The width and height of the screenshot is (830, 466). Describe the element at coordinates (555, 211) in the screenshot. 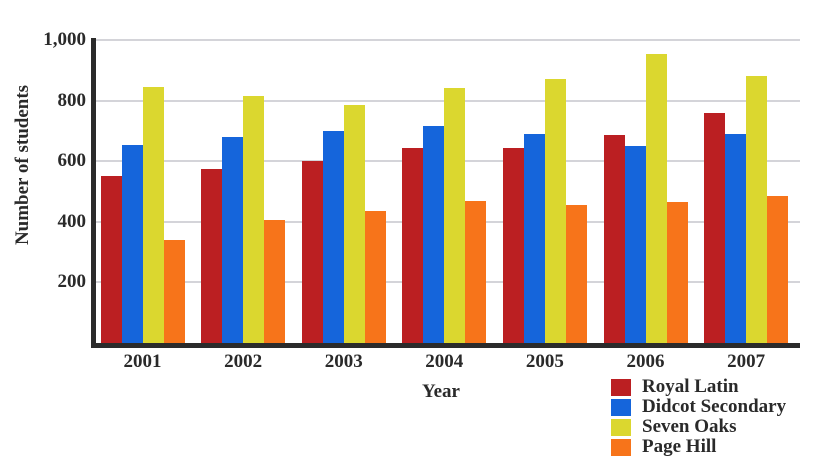

I see `bar-seven-oaks-2005` at that location.